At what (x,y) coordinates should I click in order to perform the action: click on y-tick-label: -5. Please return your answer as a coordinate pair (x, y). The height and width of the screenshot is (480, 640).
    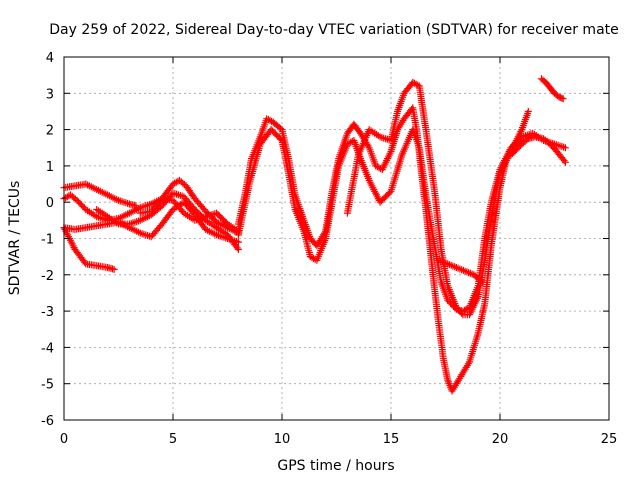
    Looking at the image, I should click on (47, 385).